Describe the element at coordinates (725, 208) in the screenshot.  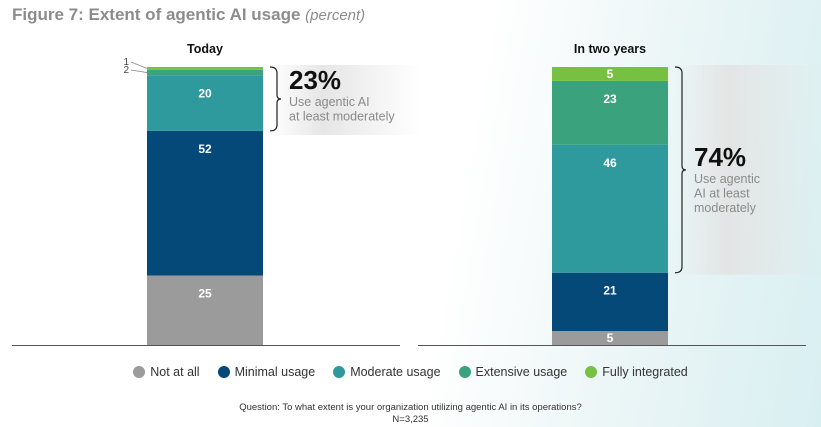
I see `annotation-text: moderately` at that location.